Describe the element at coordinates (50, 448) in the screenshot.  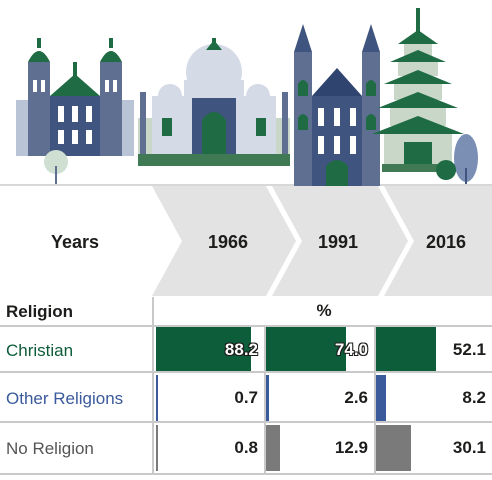
I see `row-label-no-religion: No Religion` at that location.